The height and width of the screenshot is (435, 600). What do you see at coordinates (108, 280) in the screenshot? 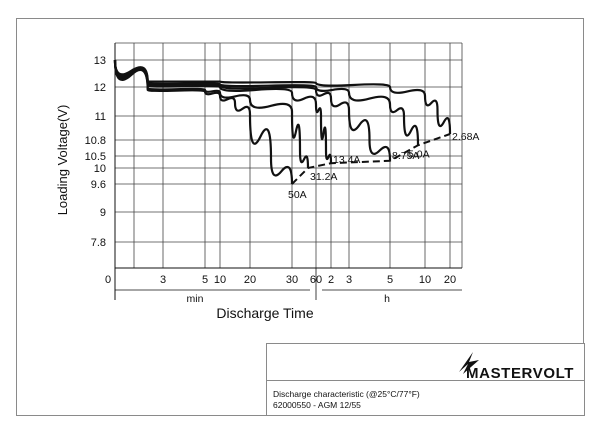
I see `x-tick-label-min: 0` at bounding box center [108, 280].